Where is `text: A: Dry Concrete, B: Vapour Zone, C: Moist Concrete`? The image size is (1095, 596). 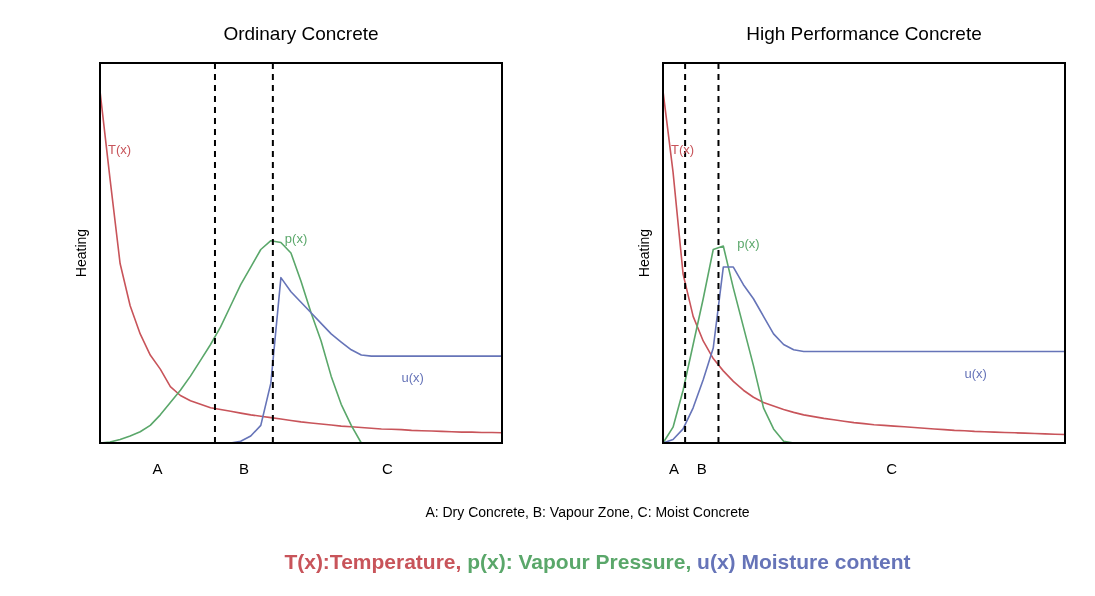 text: A: Dry Concrete, B: Vapour Zone, C: Moist Concrete is located at coordinates (587, 512).